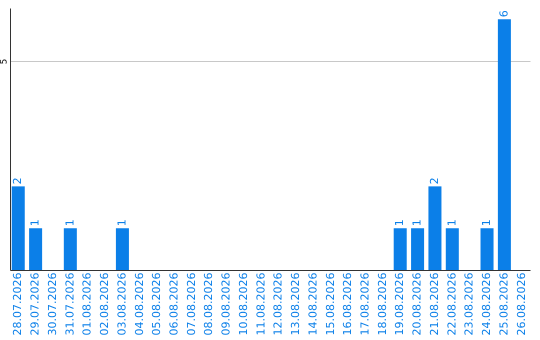 The image size is (540, 340). I want to click on x-tick-label: 12.08.2026, so click(278, 304).